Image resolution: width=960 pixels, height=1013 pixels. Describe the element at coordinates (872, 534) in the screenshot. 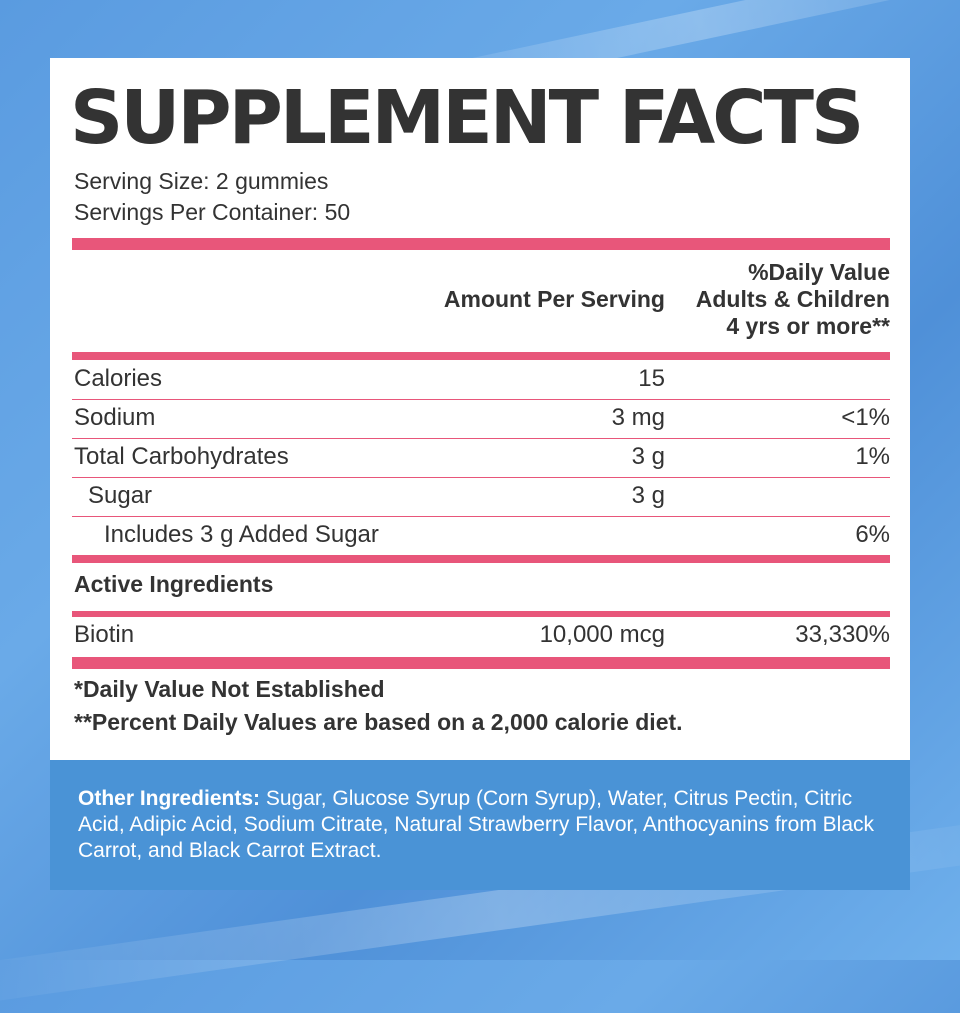

I see `nutrient-dv: 6%` at that location.